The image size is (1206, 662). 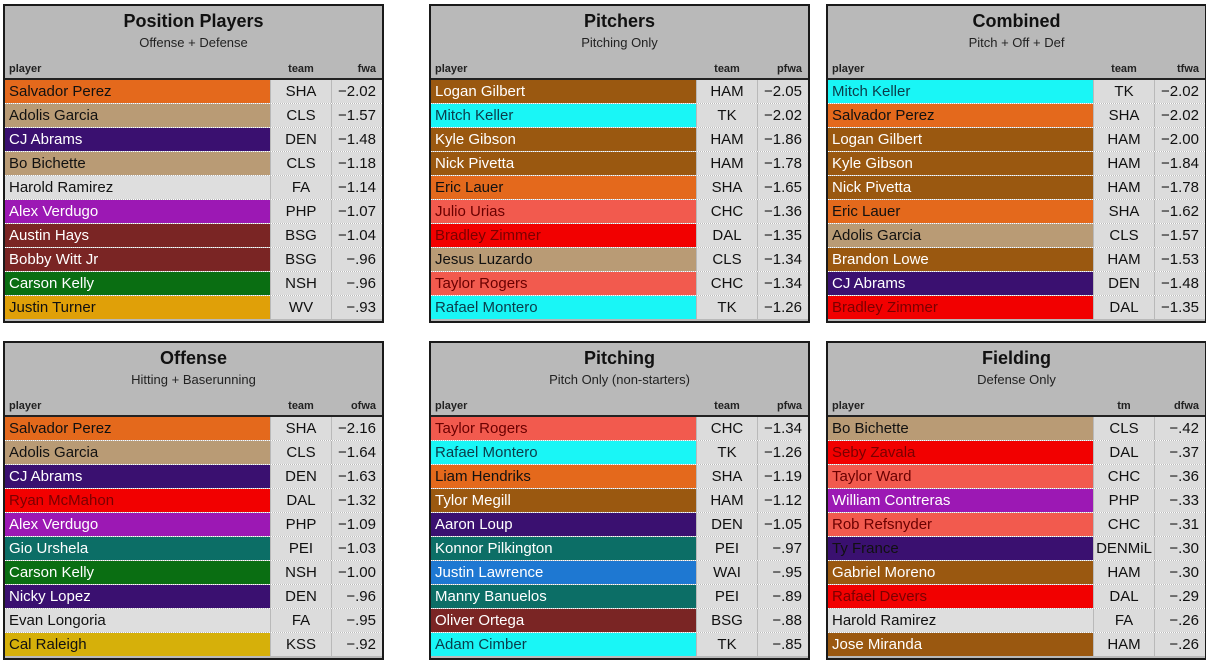 I want to click on war-value: −1.48, so click(x=1180, y=283).